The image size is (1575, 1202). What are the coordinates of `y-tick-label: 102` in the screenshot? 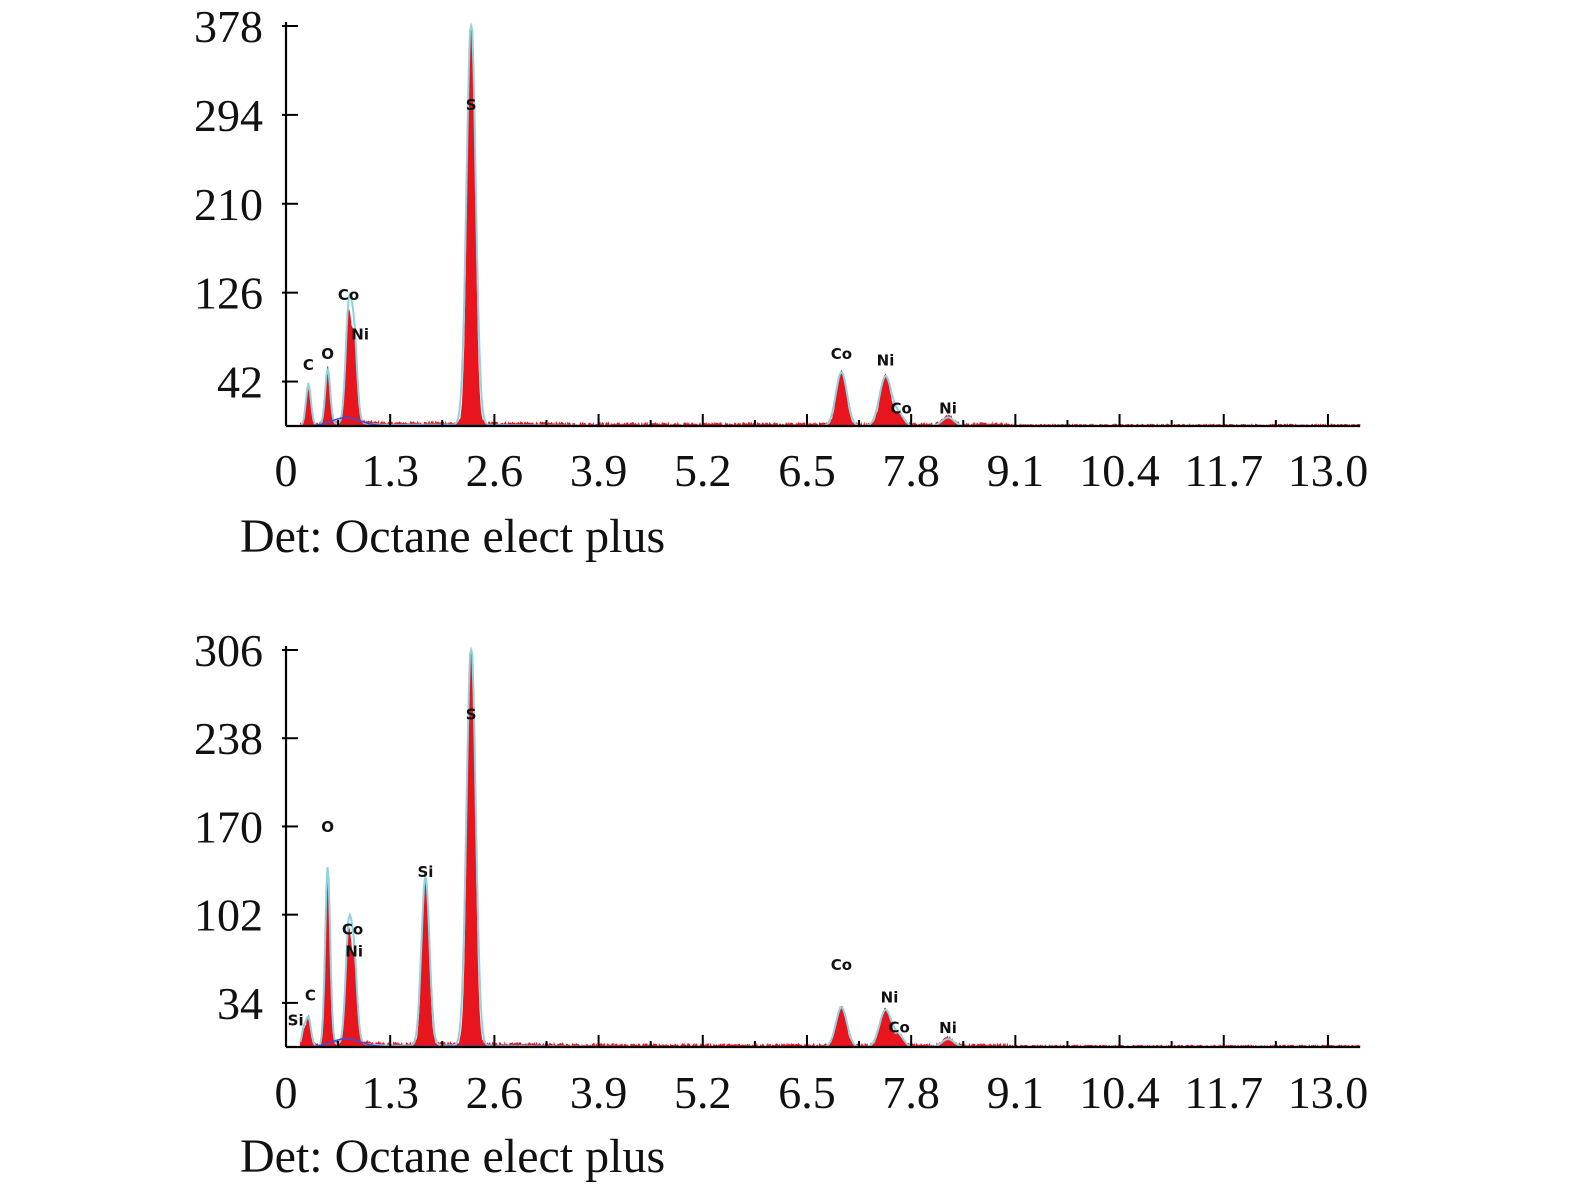 It's located at (228, 915).